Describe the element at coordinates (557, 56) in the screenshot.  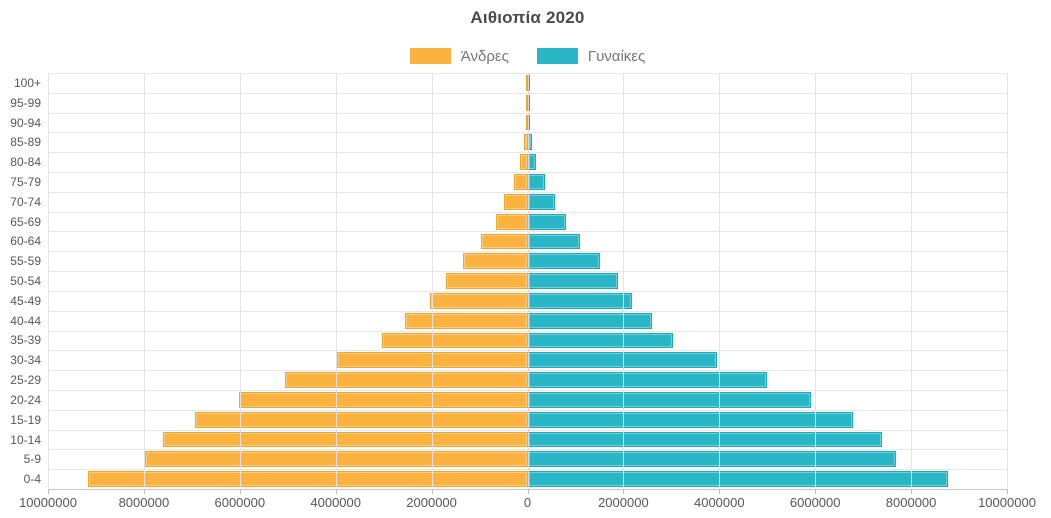
I see `women-legend-swatch` at that location.